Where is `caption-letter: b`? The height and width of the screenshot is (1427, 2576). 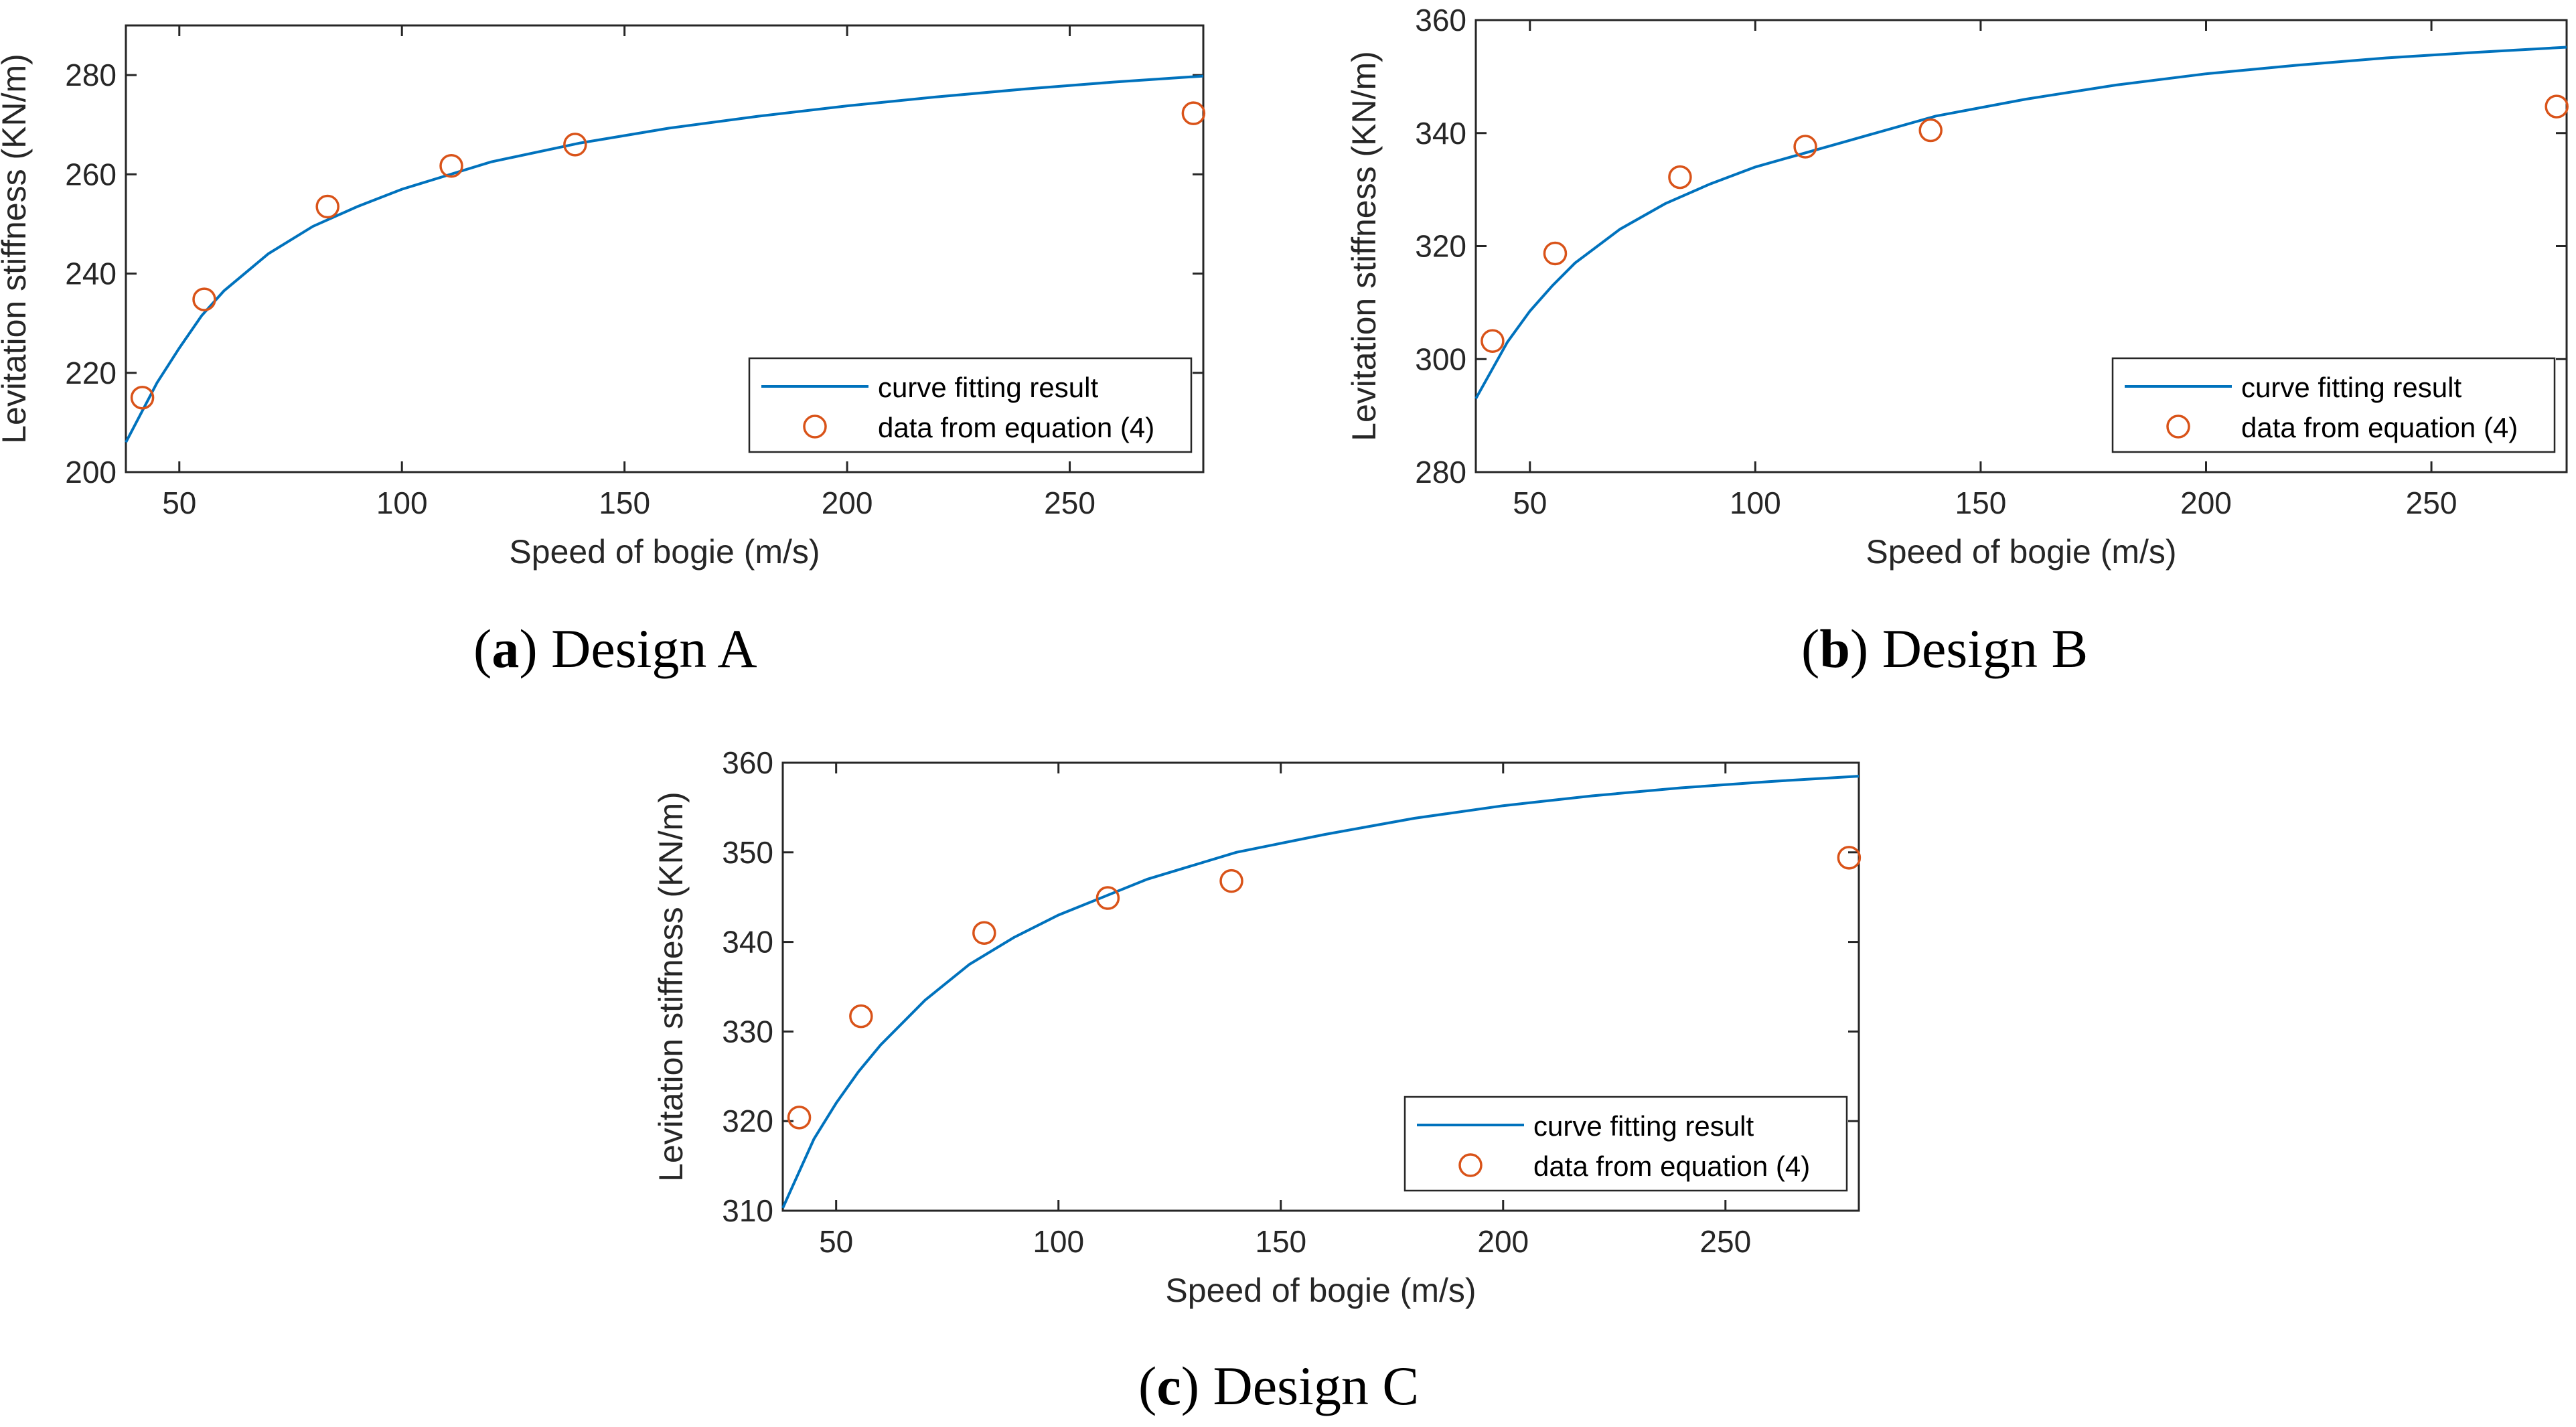
caption-letter: b is located at coordinates (1835, 648).